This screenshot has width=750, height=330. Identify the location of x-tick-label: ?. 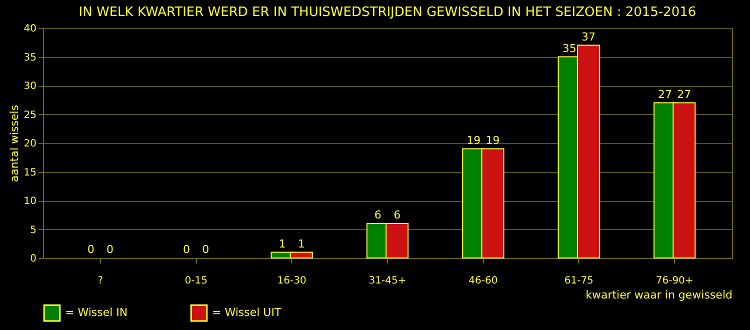
(101, 281).